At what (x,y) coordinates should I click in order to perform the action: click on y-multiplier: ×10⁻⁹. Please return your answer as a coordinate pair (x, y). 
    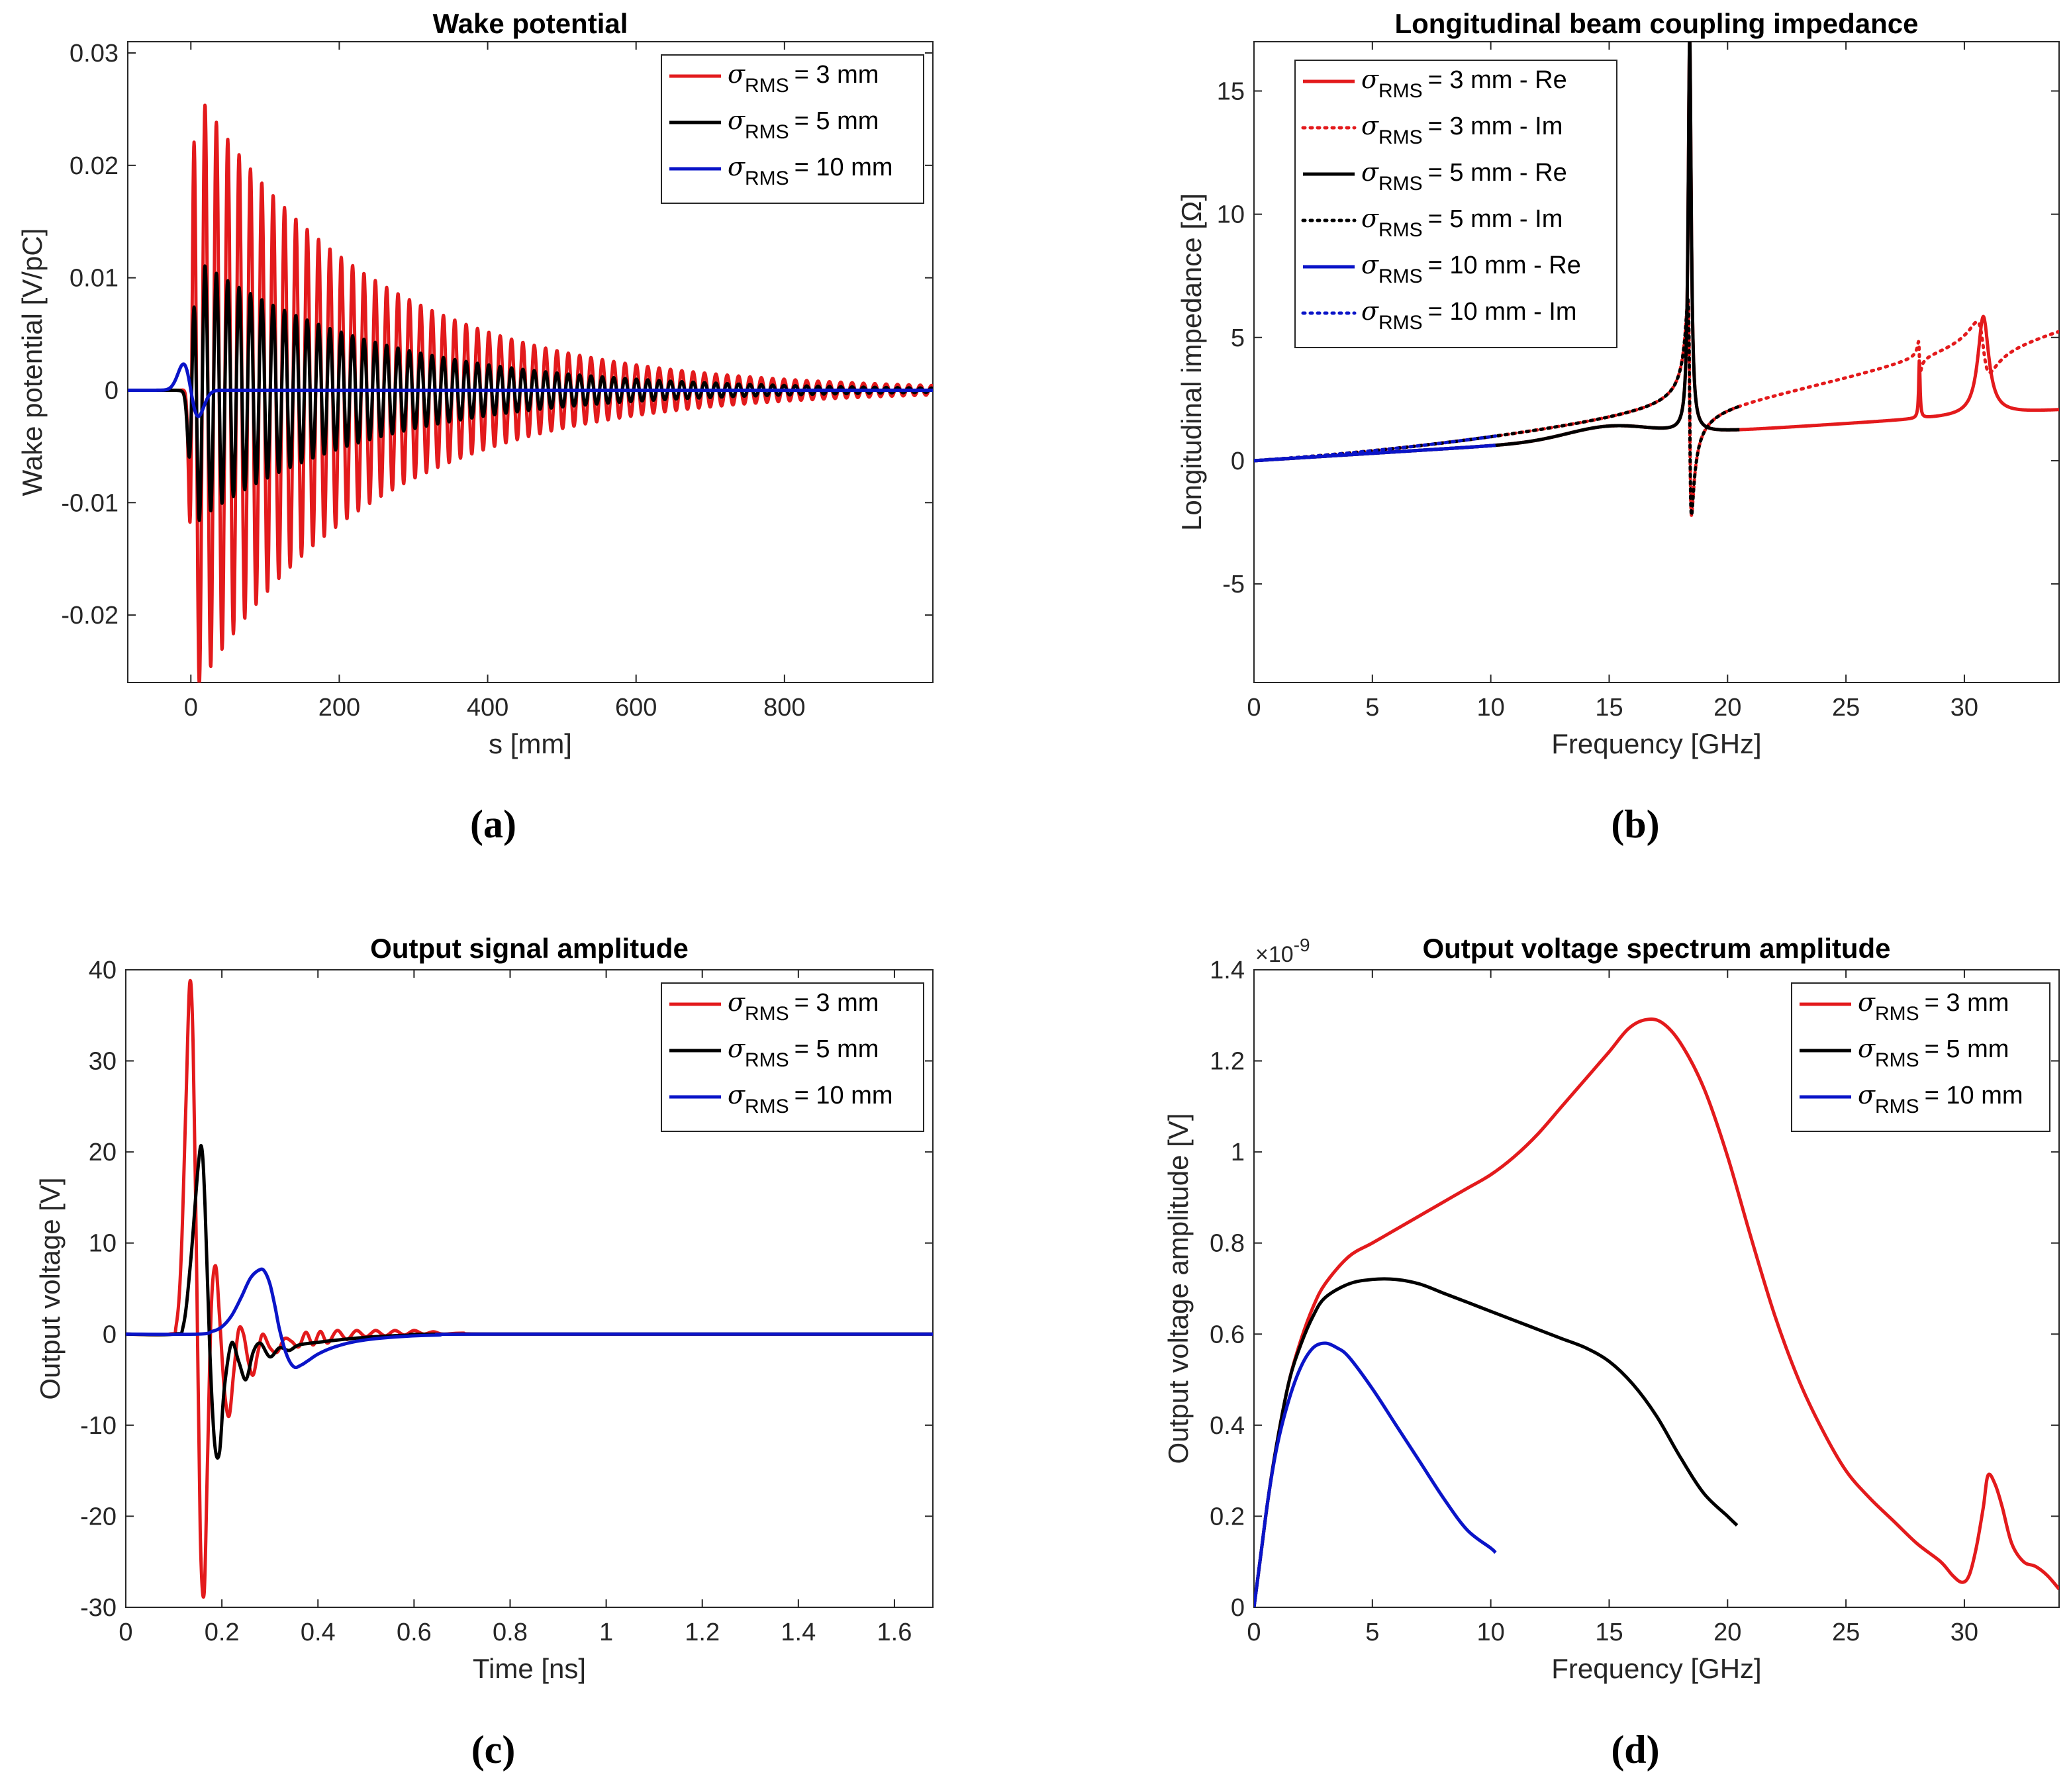
    Looking at the image, I should click on (1282, 951).